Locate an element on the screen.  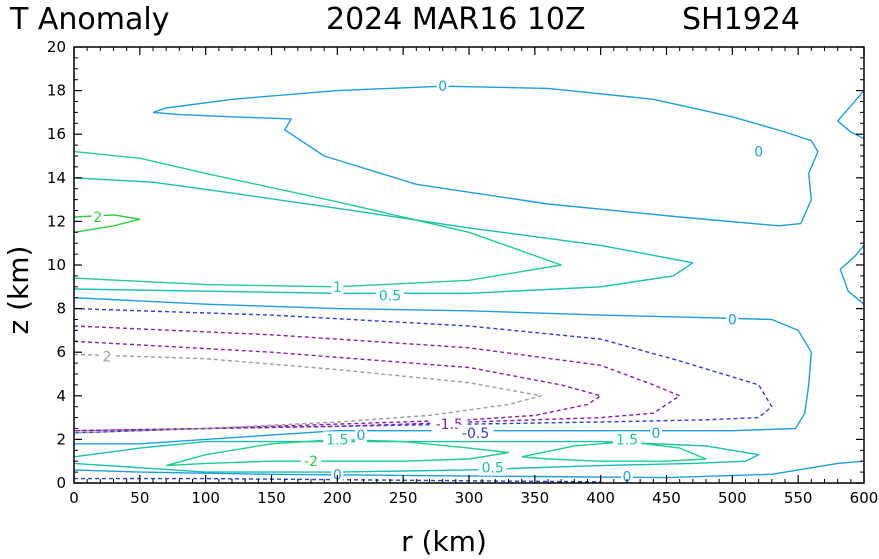
x-tick-label-600: 600 is located at coordinates (864, 498).